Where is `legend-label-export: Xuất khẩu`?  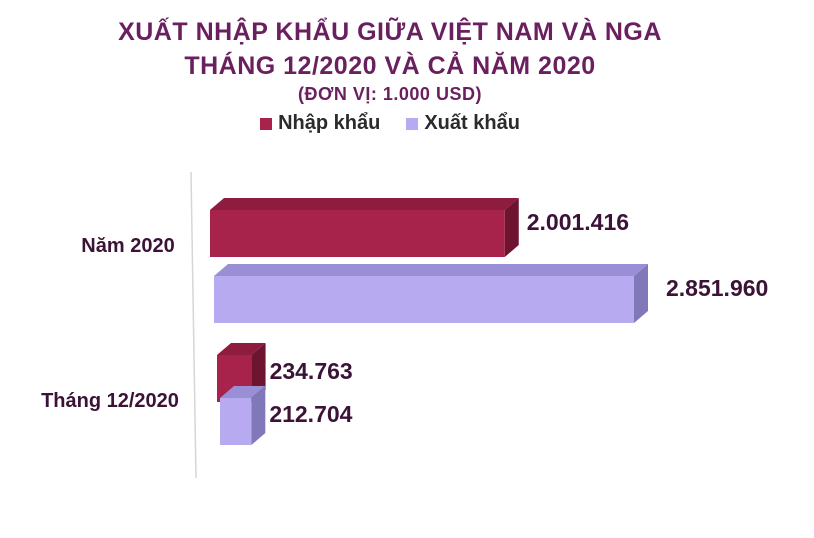 legend-label-export: Xuất khẩu is located at coordinates (472, 123).